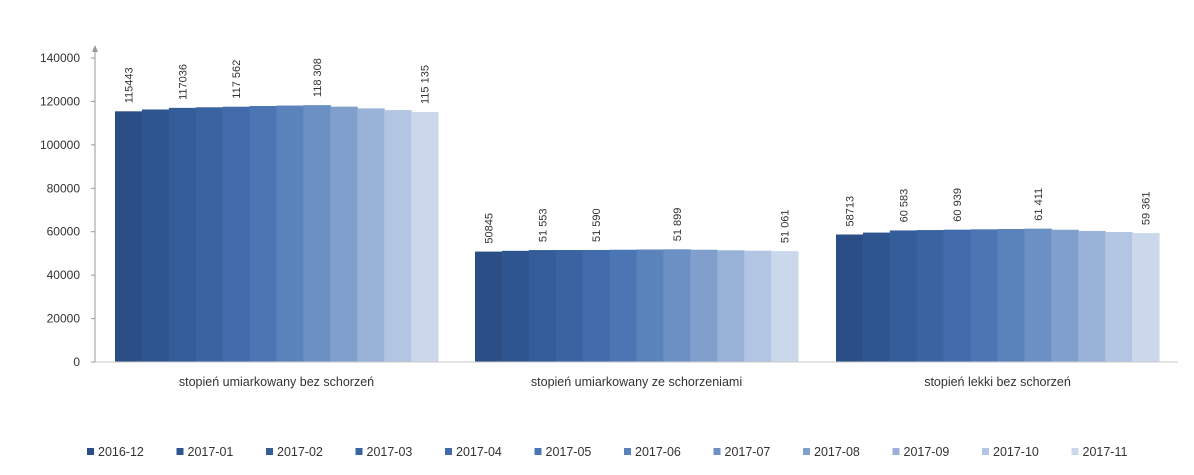 This screenshot has width=1194, height=475. I want to click on data-label: 118 308, so click(318, 77).